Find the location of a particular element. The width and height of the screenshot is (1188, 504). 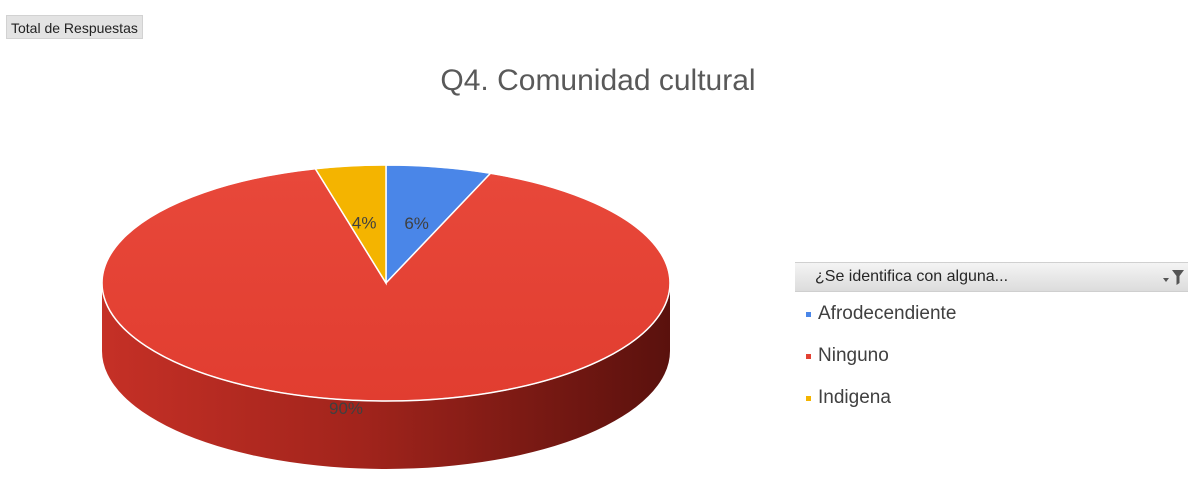

legend-item-afrodecendiente: Afrodecendiente is located at coordinates (881, 314).